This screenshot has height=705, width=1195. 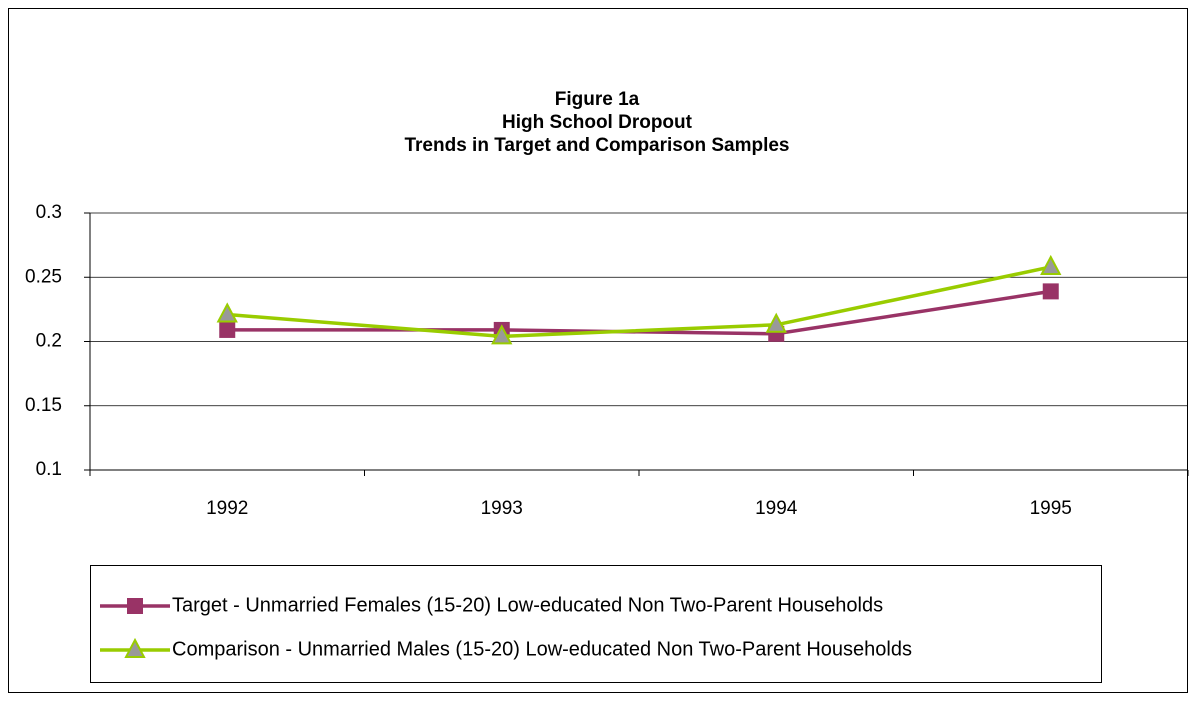 I want to click on x-tick-label: 1994, so click(x=776, y=508).